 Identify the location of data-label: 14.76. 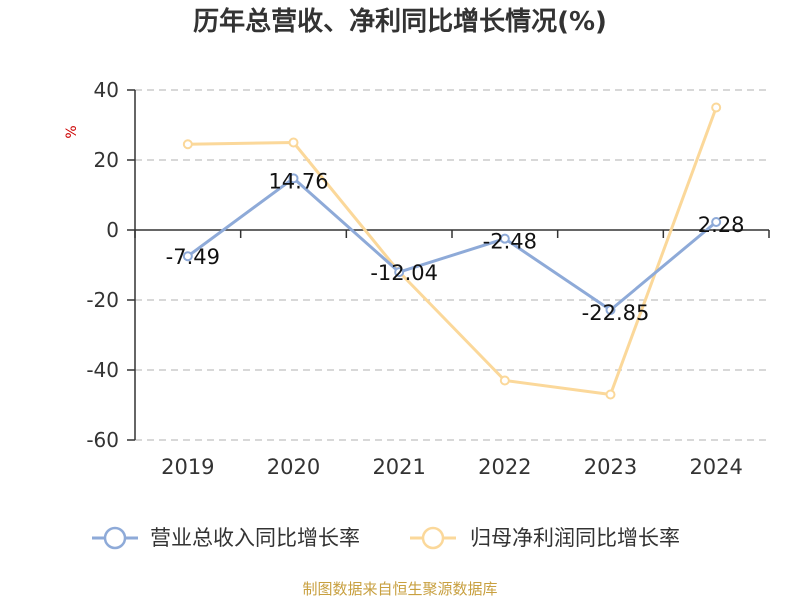
(298, 181).